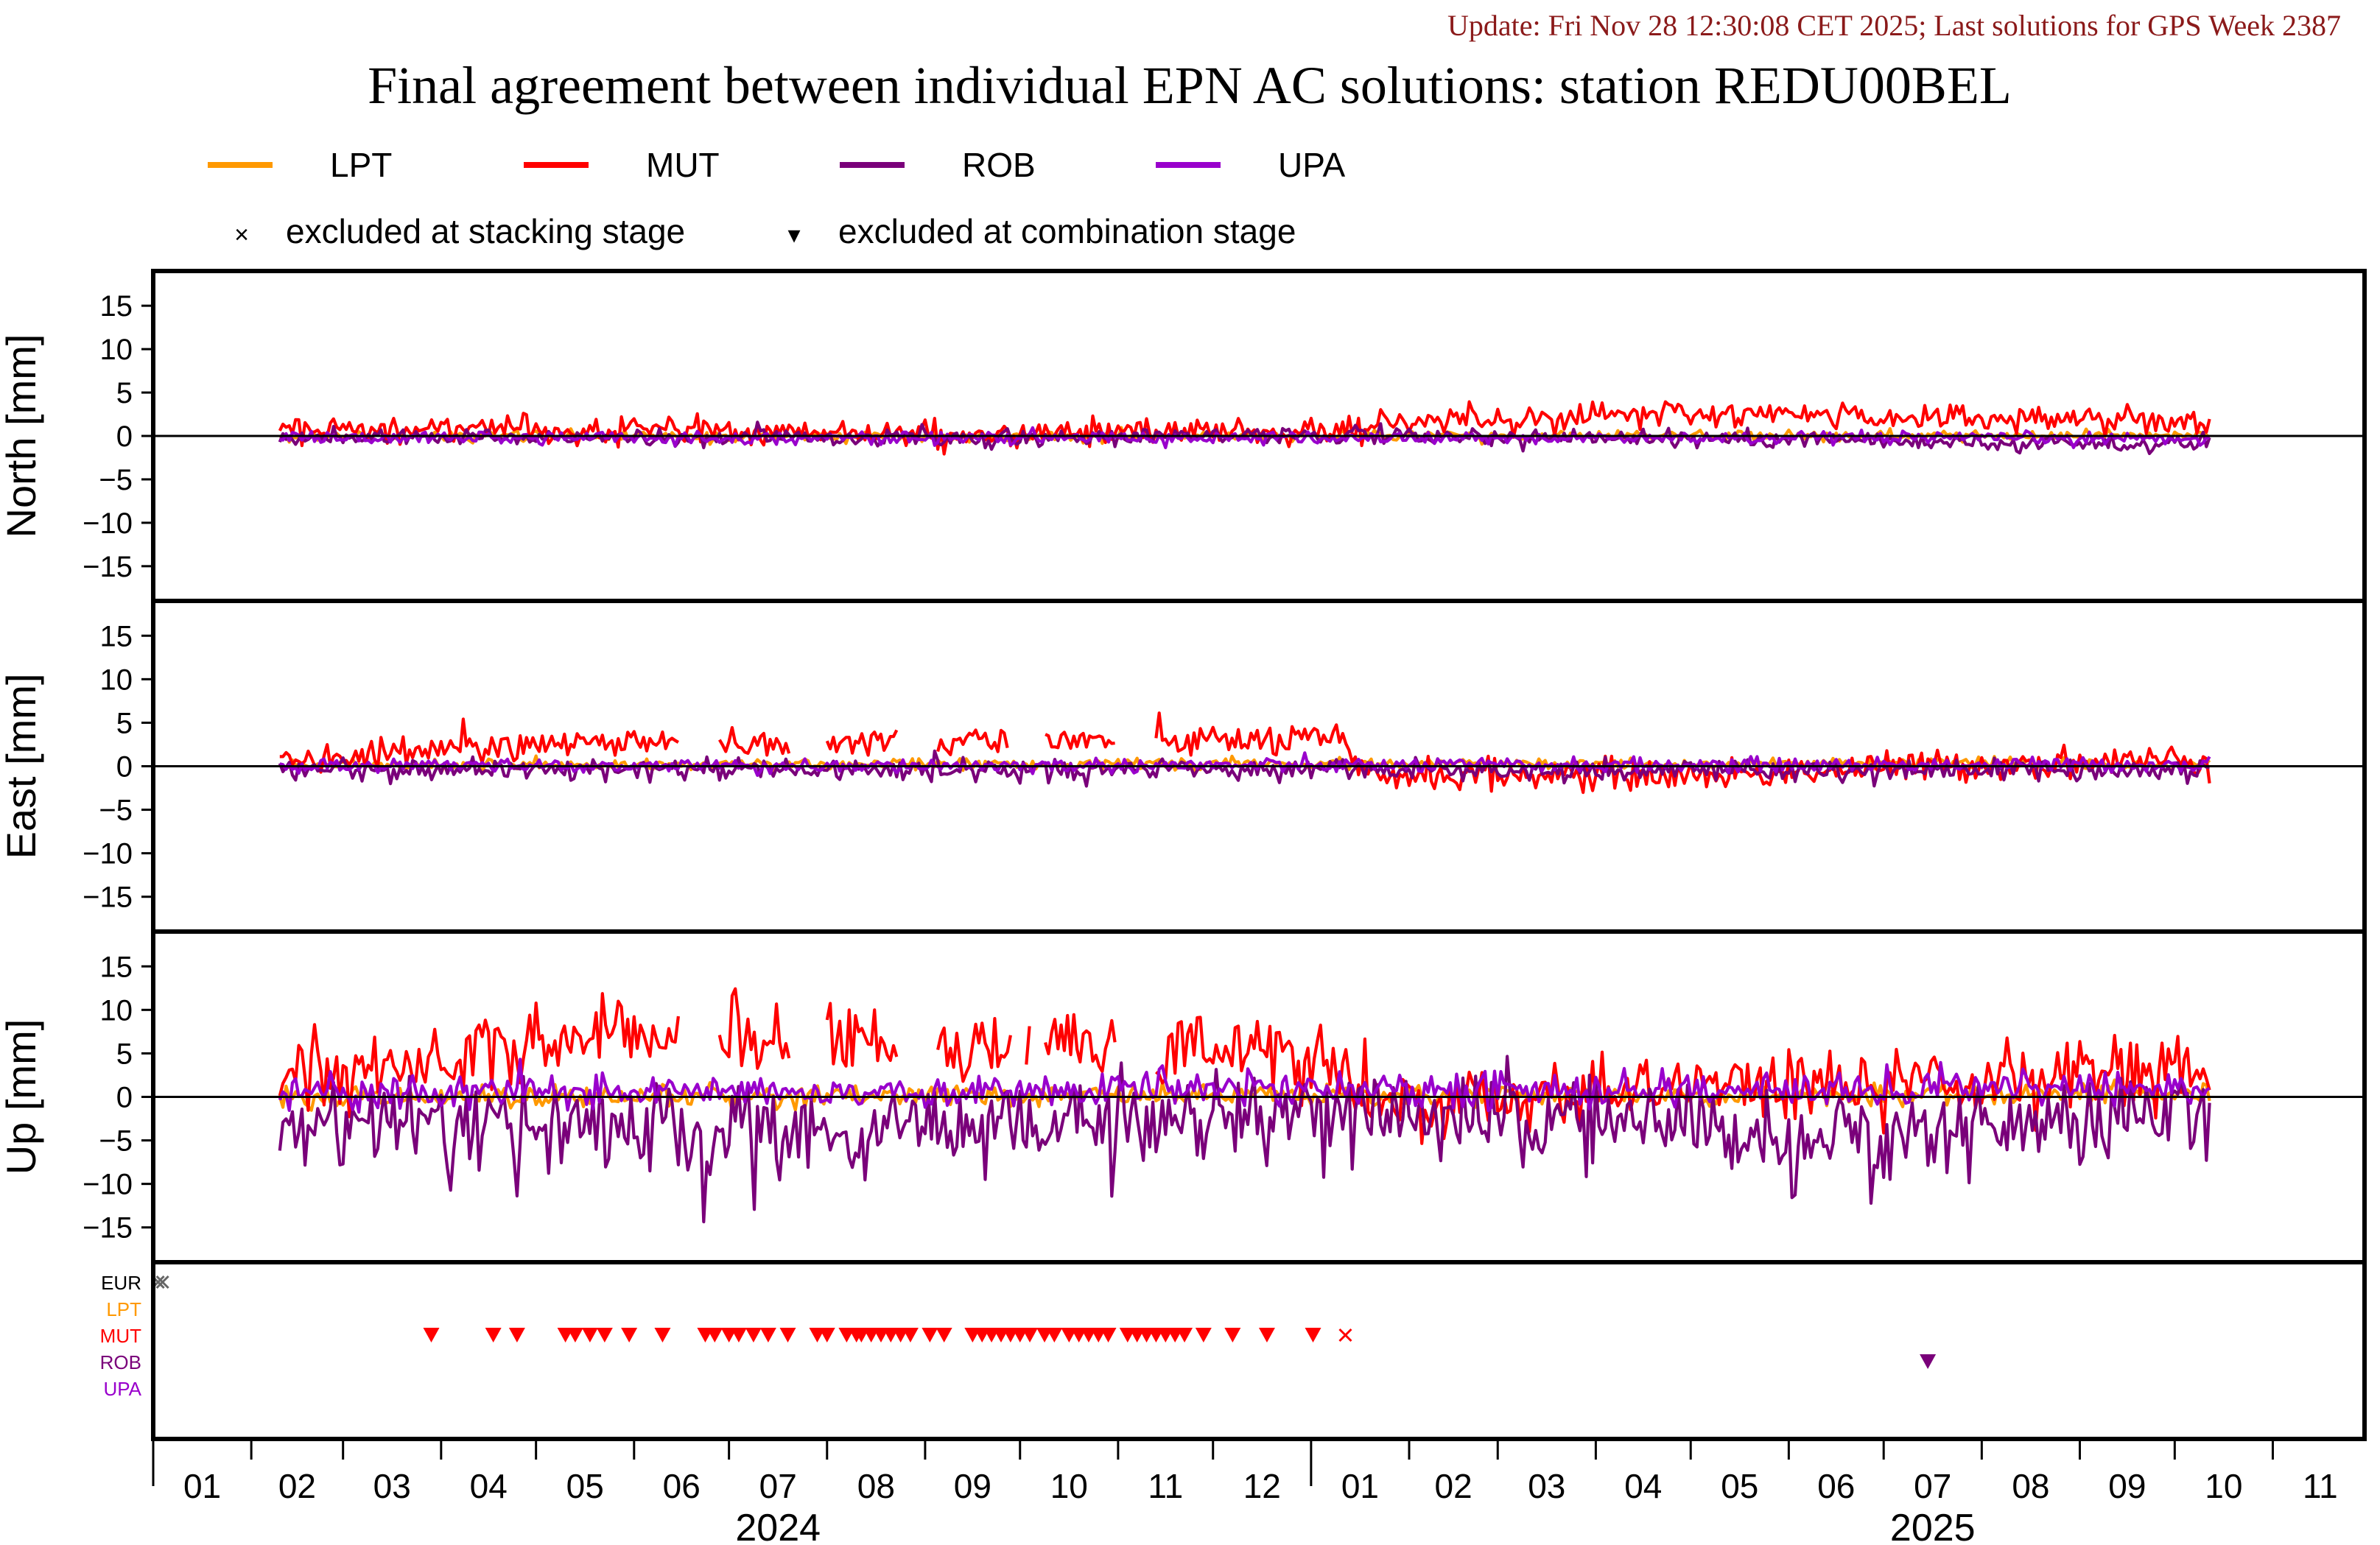 This screenshot has height=1545, width=2380. I want to click on legend-label-mut: MUT, so click(683, 165).